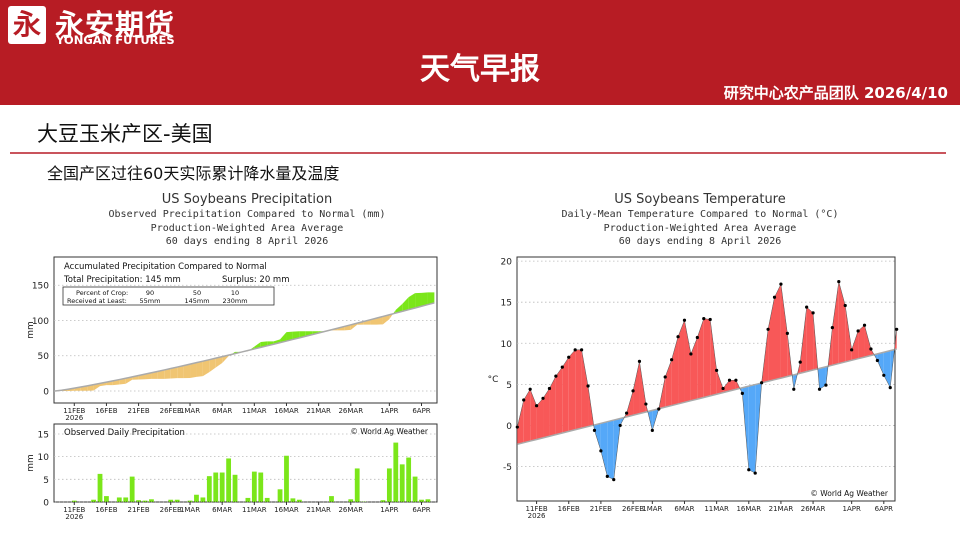  Describe the element at coordinates (247, 241) in the screenshot. I see `precip-subtitle-3: 60 days ending 8 April 2026` at that location.